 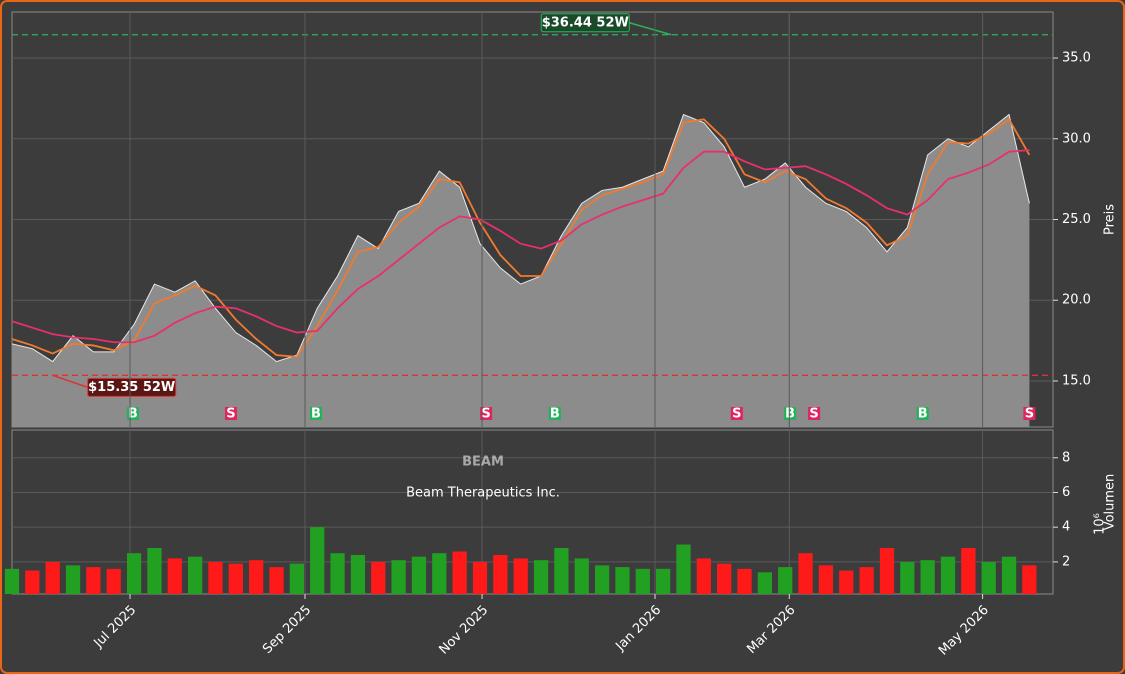 I want to click on low-box, so click(x=132, y=387).